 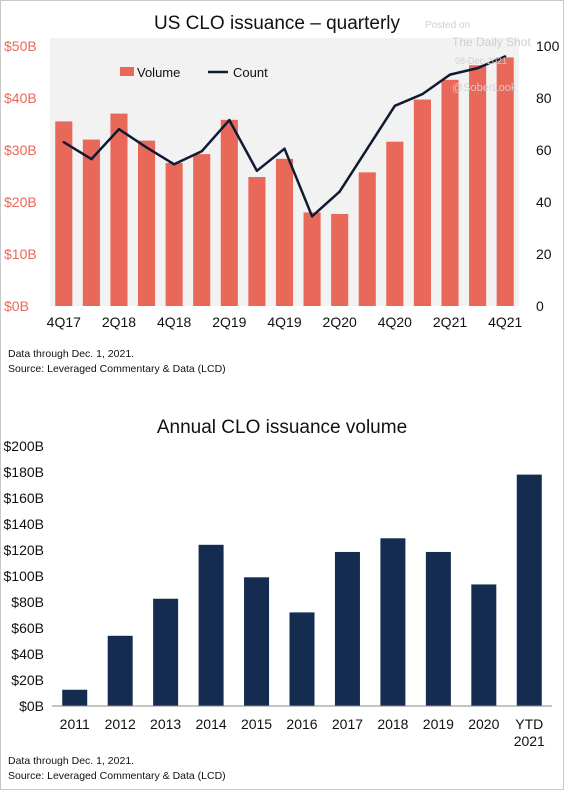 What do you see at coordinates (505, 322) in the screenshot?
I see `quarterly-x-tick-4q21: 4Q21` at bounding box center [505, 322].